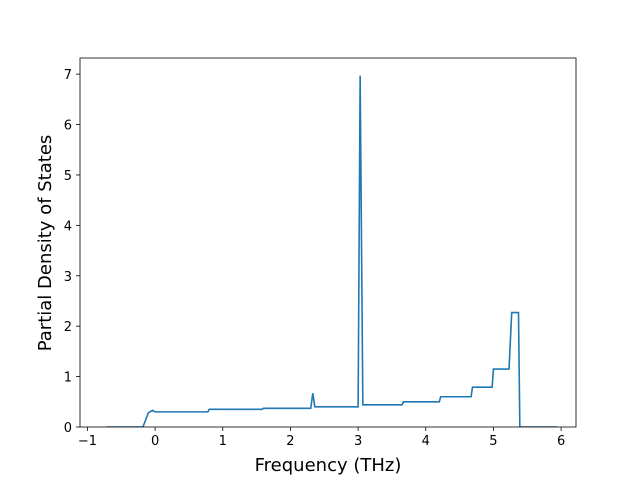 The height and width of the screenshot is (480, 640). I want to click on x-tick-label: 1, so click(223, 441).